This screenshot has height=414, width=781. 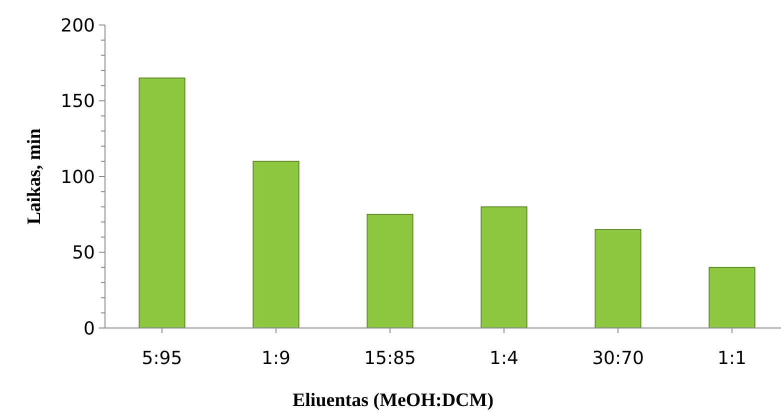 What do you see at coordinates (77, 101) in the screenshot?
I see `y-tick-label: 150` at bounding box center [77, 101].